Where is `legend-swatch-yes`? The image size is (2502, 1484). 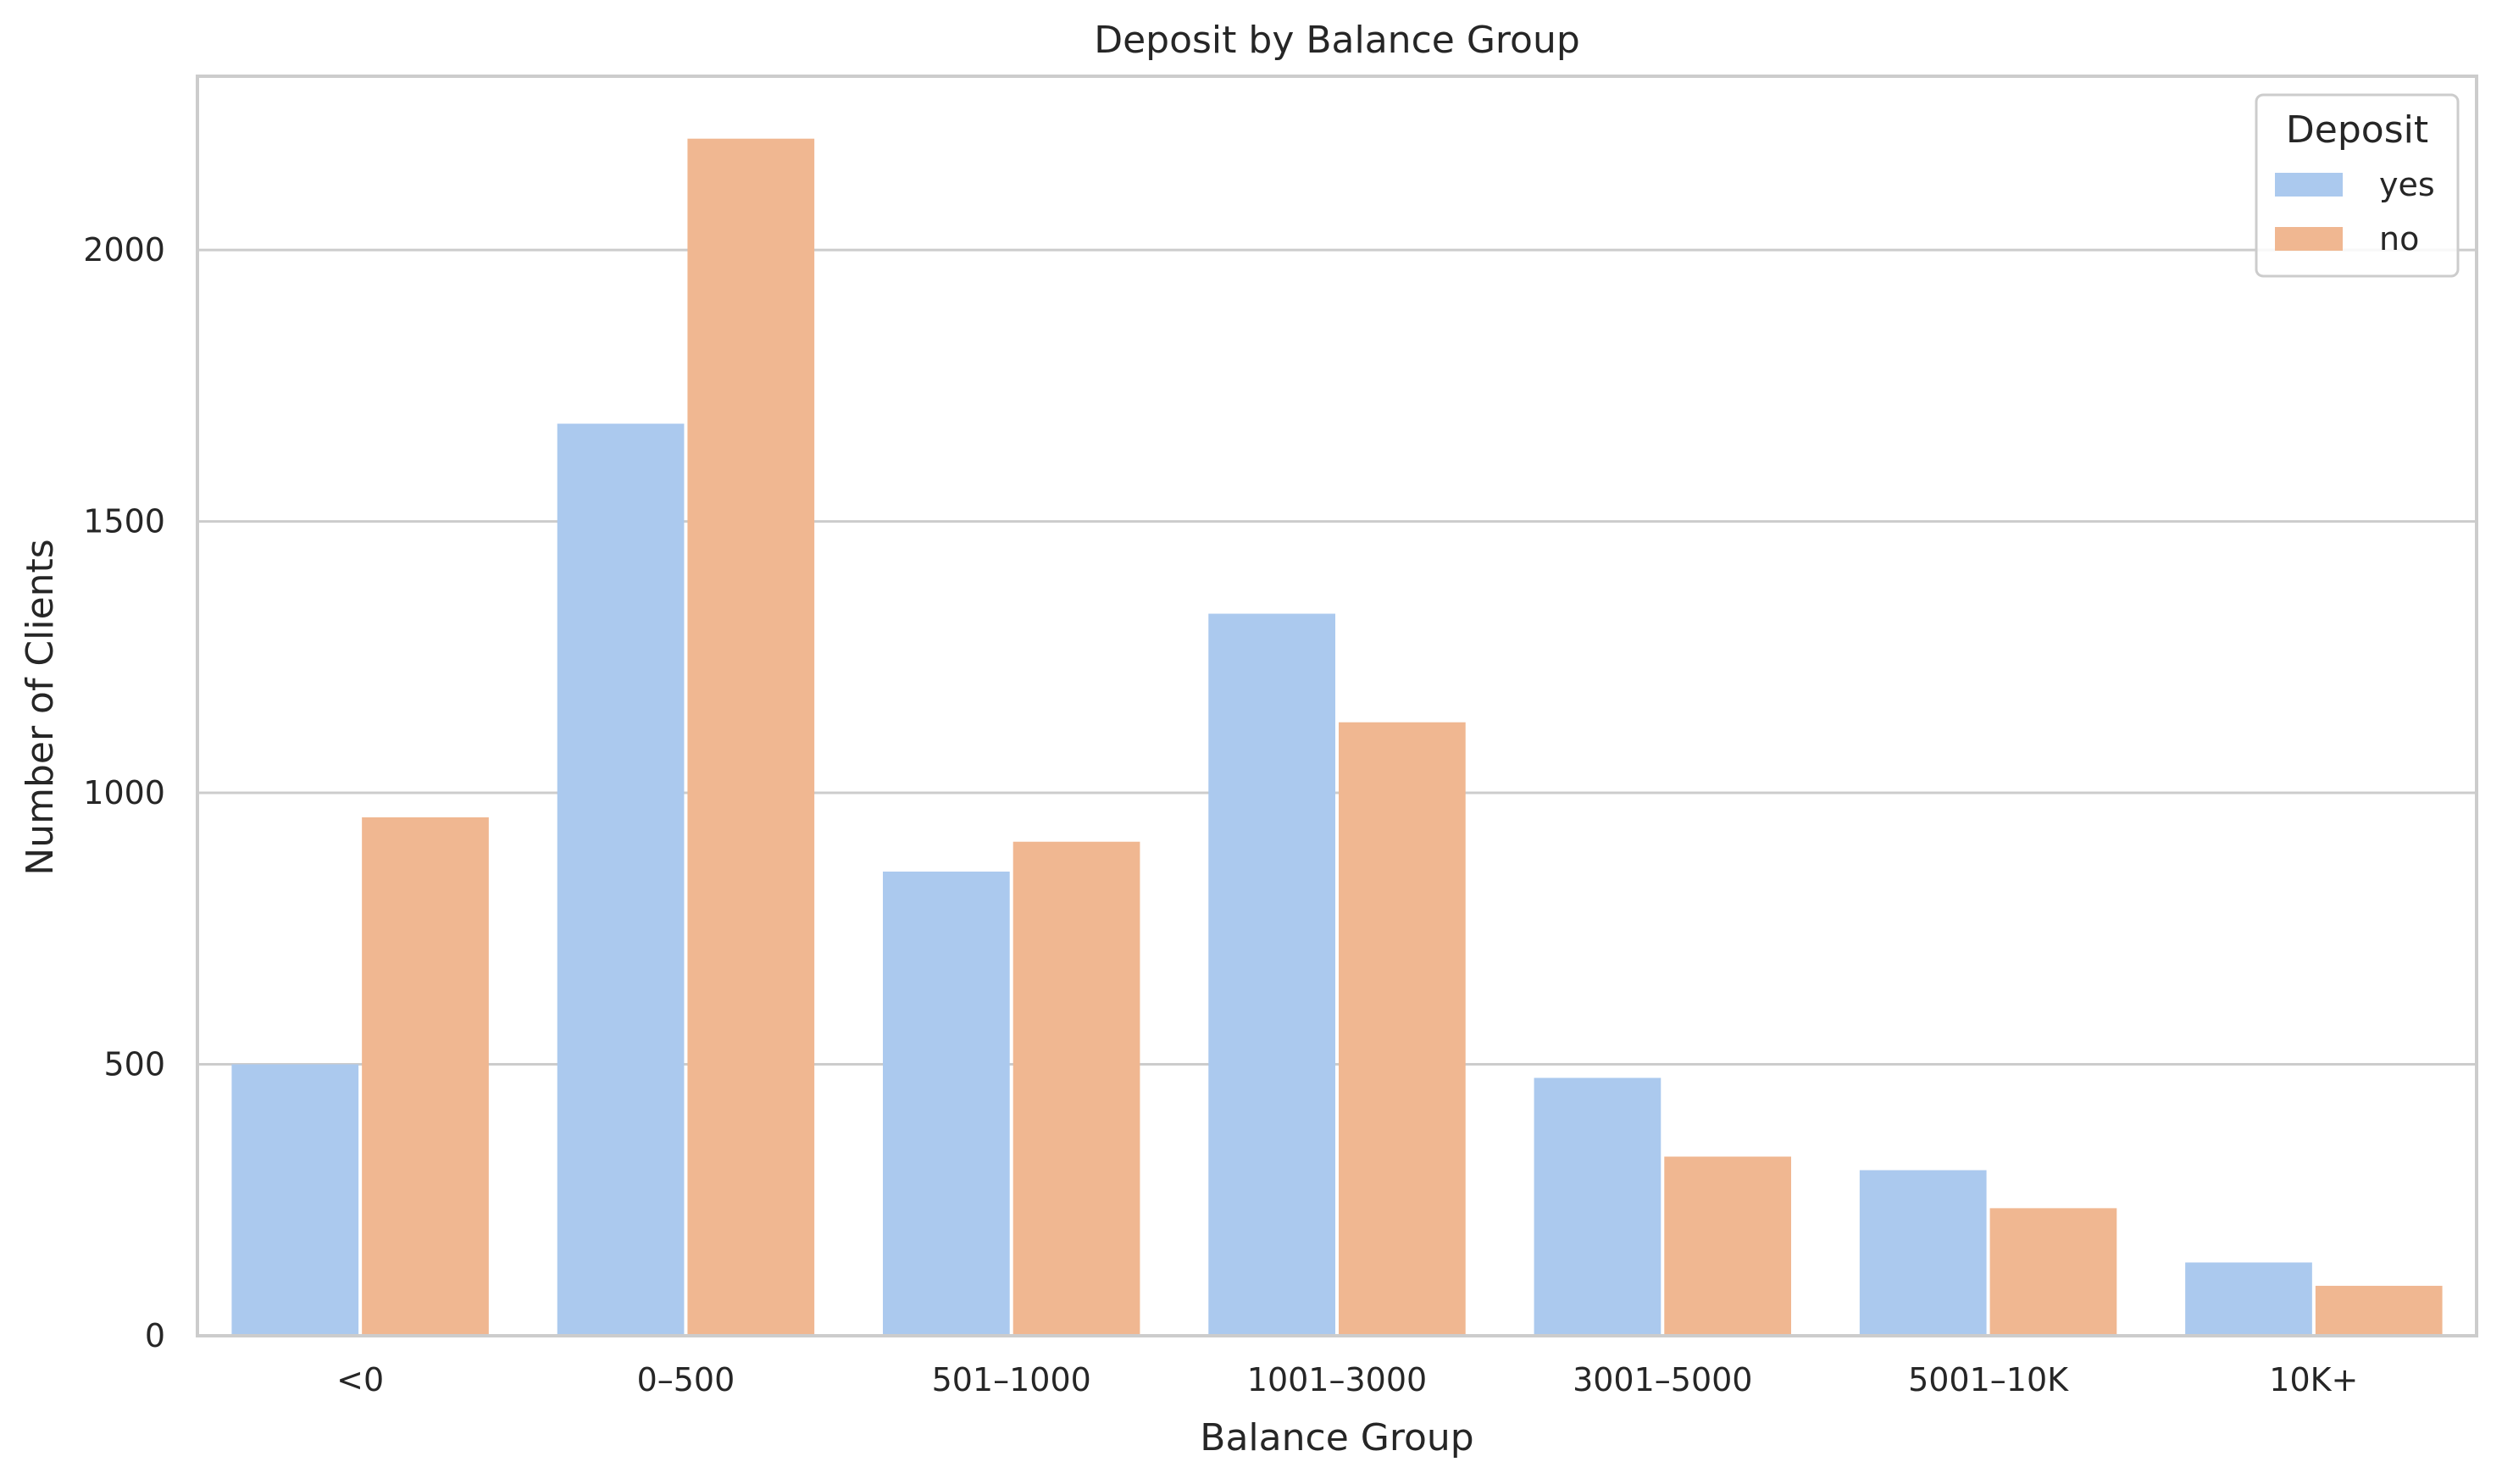 legend-swatch-yes is located at coordinates (2309, 185).